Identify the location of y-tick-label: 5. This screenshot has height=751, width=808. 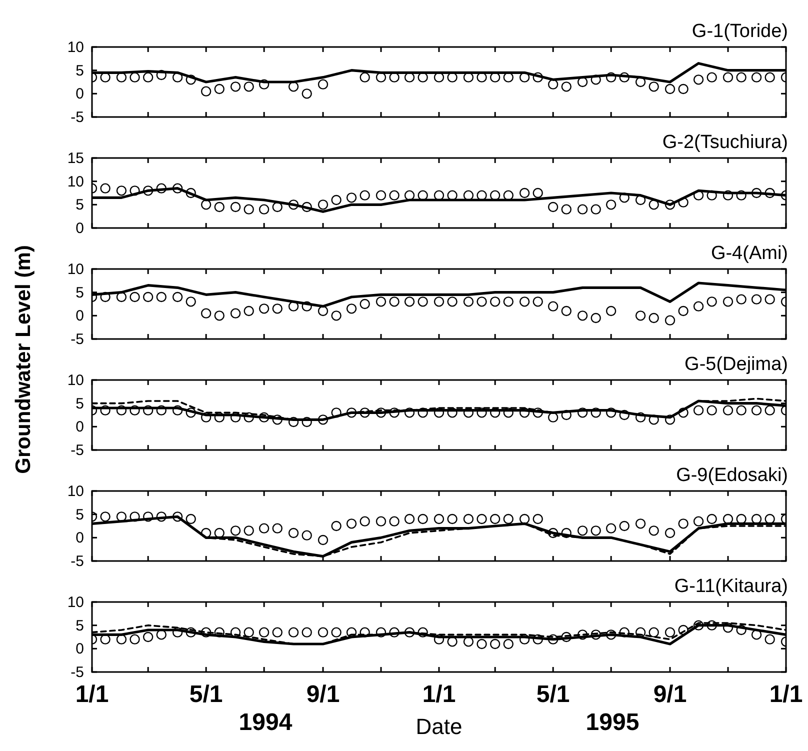
(80, 293).